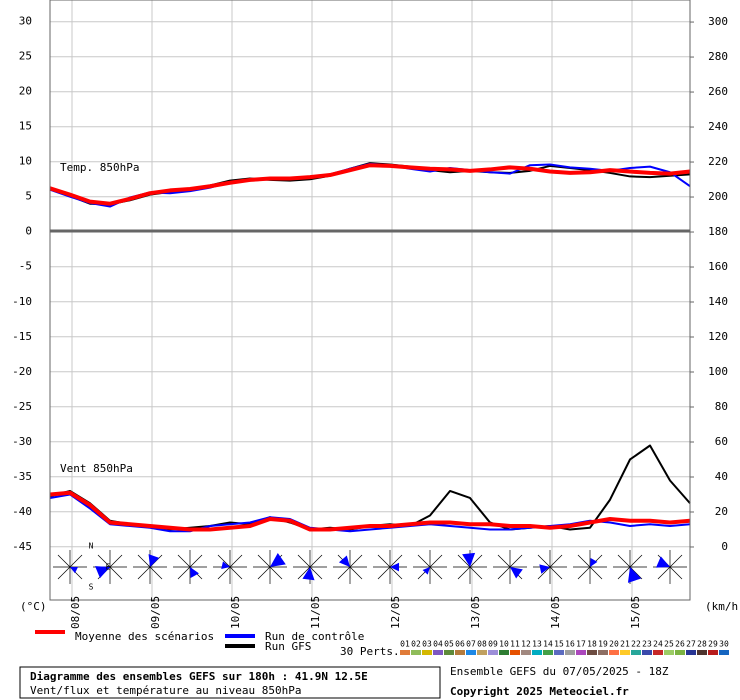  Describe the element at coordinates (592, 644) in the screenshot. I see `pert-label: 18` at that location.